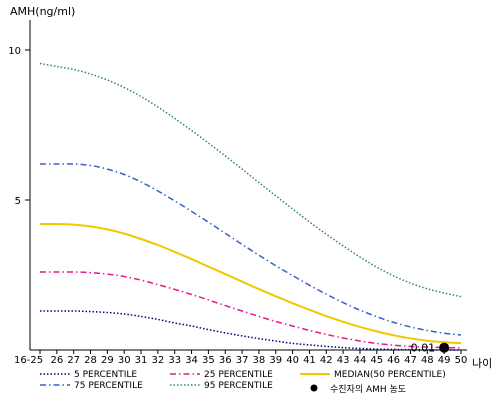 The height and width of the screenshot is (400, 500). What do you see at coordinates (343, 360) in the screenshot?
I see `x-tick-label: 43` at bounding box center [343, 360].